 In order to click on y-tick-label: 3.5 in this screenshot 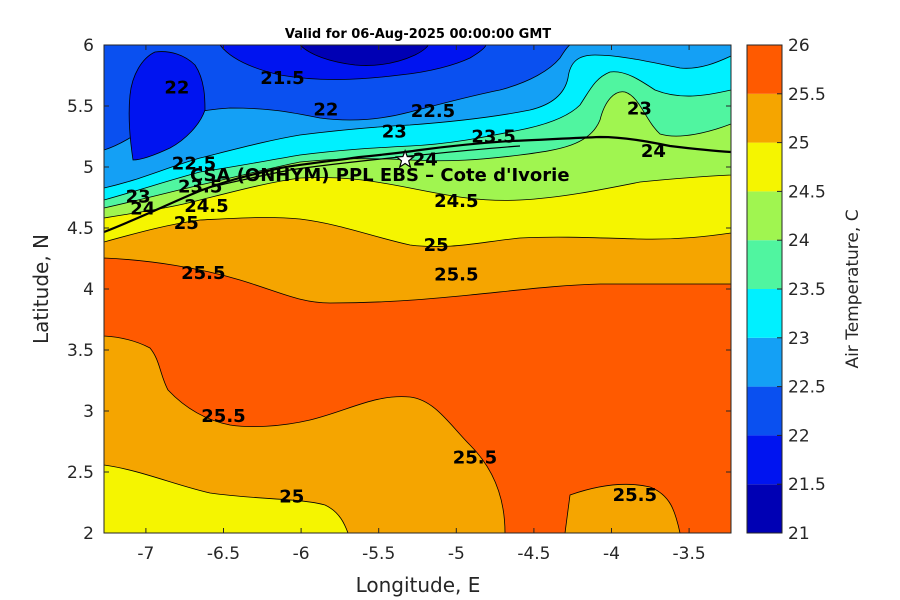, I will do `click(80, 351)`.